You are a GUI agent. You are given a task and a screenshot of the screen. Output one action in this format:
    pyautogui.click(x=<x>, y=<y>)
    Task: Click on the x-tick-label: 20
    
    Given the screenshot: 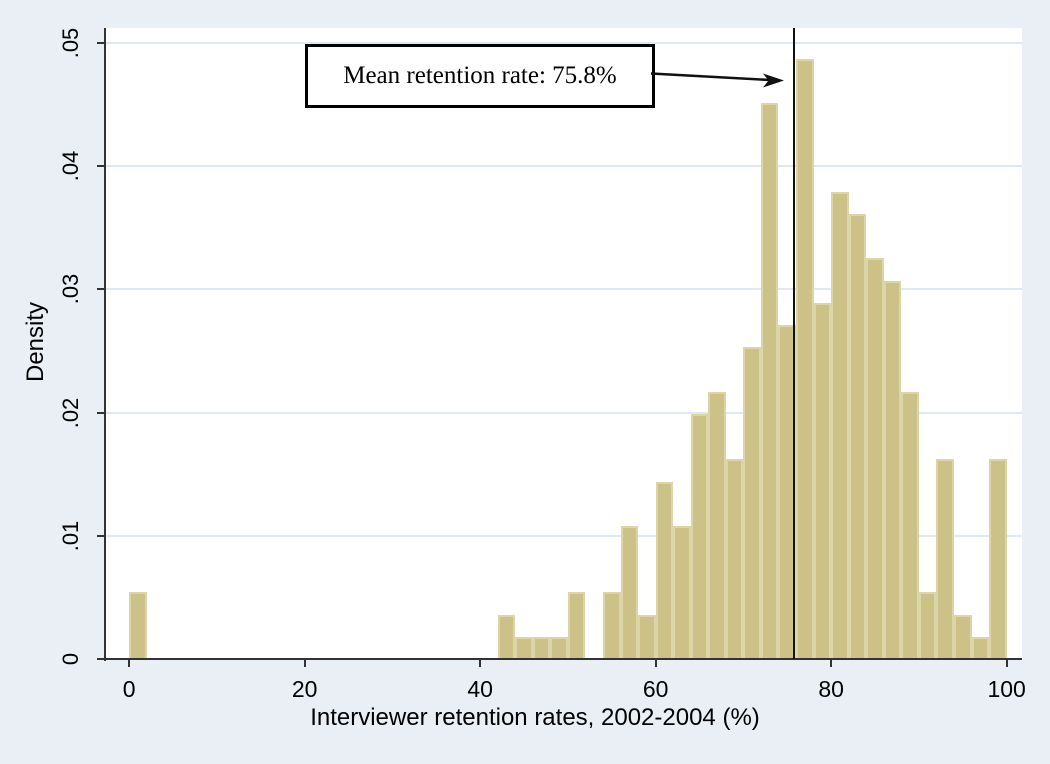 What is the action you would take?
    pyautogui.click(x=304, y=689)
    